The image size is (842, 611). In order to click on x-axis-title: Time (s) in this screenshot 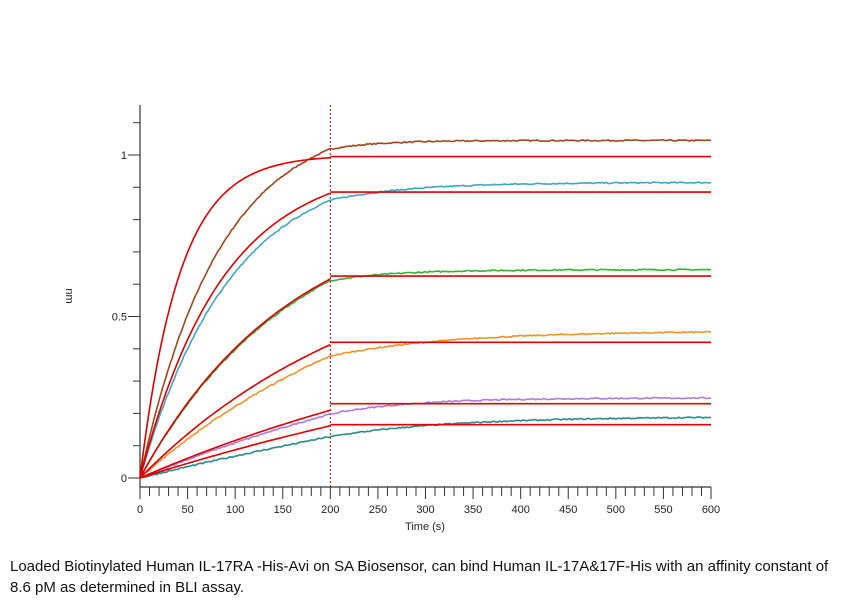, I will do `click(425, 527)`.